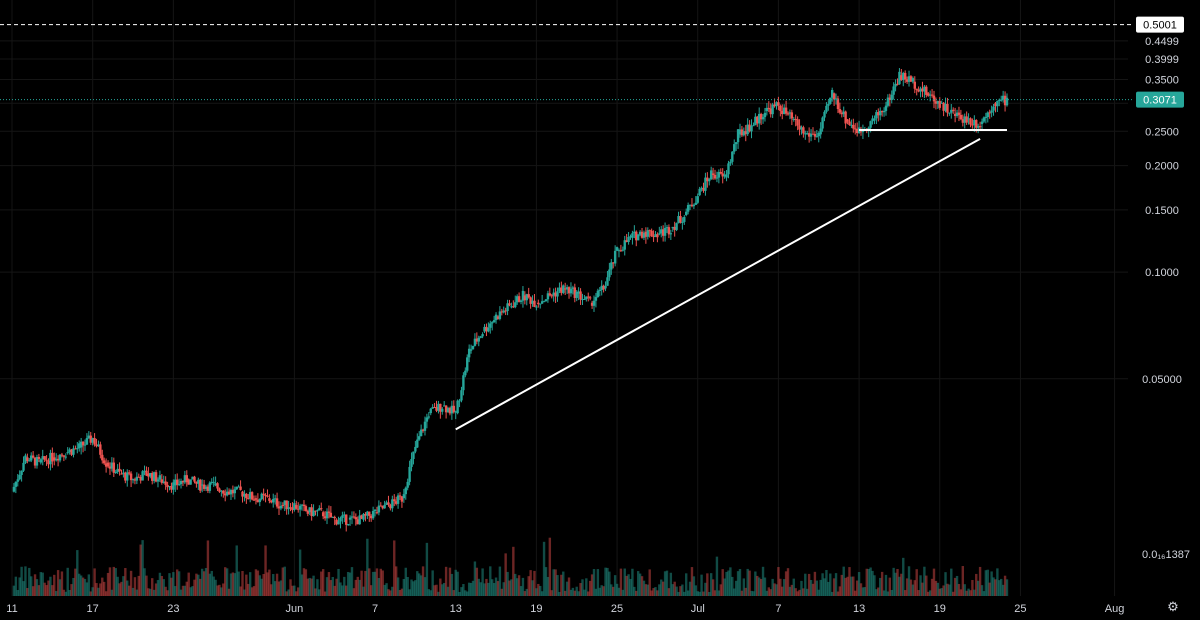  I want to click on y-tick-label: 0.05000, so click(1162, 380).